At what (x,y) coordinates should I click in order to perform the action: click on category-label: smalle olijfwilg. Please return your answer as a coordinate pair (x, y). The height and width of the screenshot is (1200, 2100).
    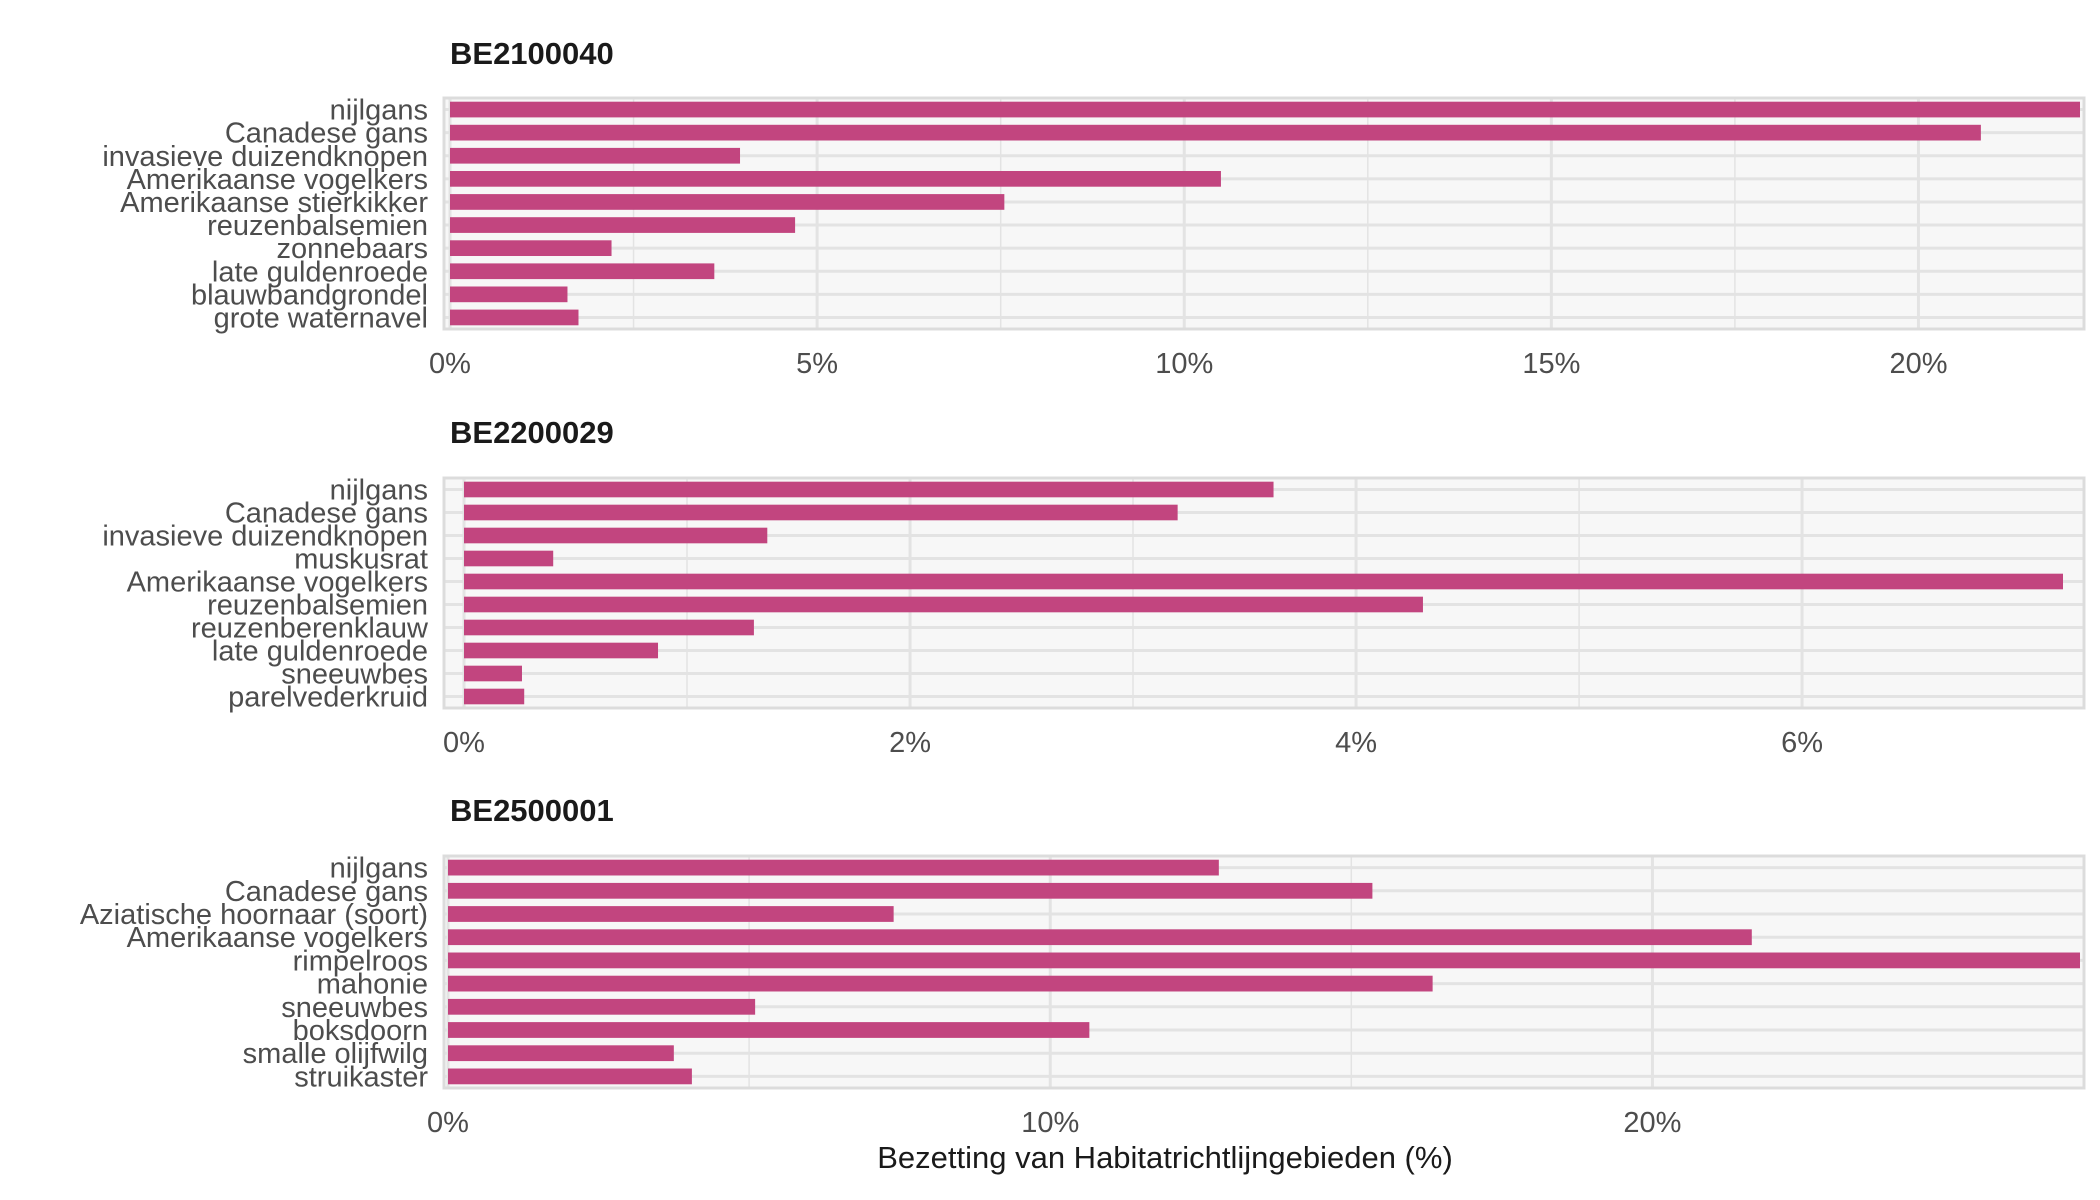
    Looking at the image, I should click on (335, 1054).